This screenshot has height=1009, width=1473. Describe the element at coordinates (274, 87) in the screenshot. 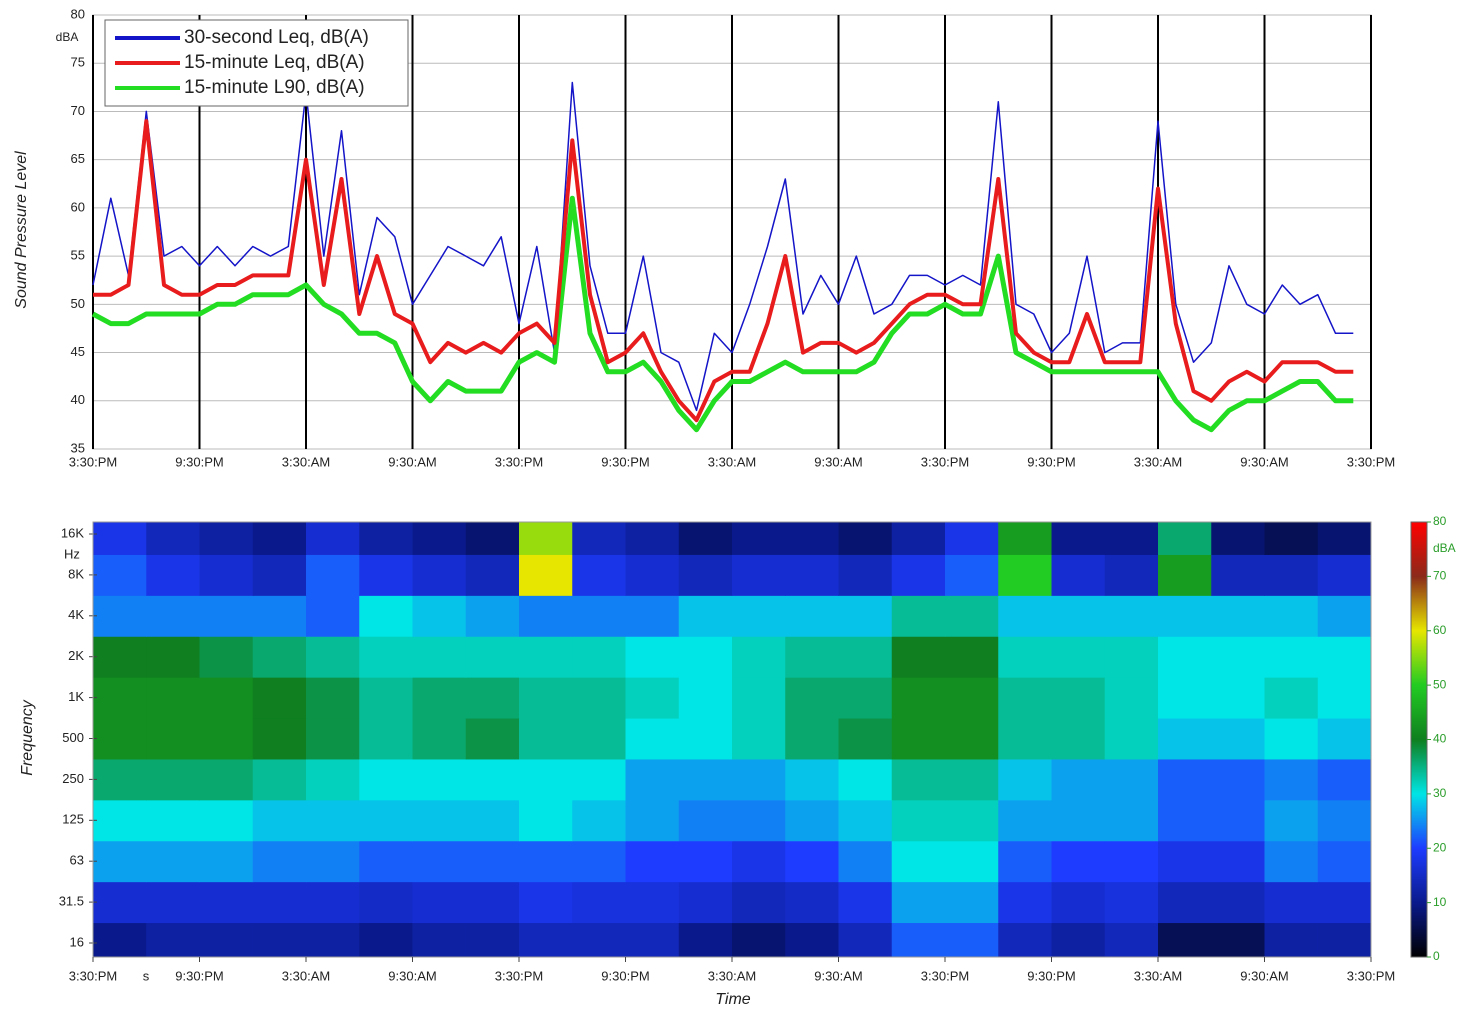

I see `legend-label: 15-minute L90, dB(A)` at that location.